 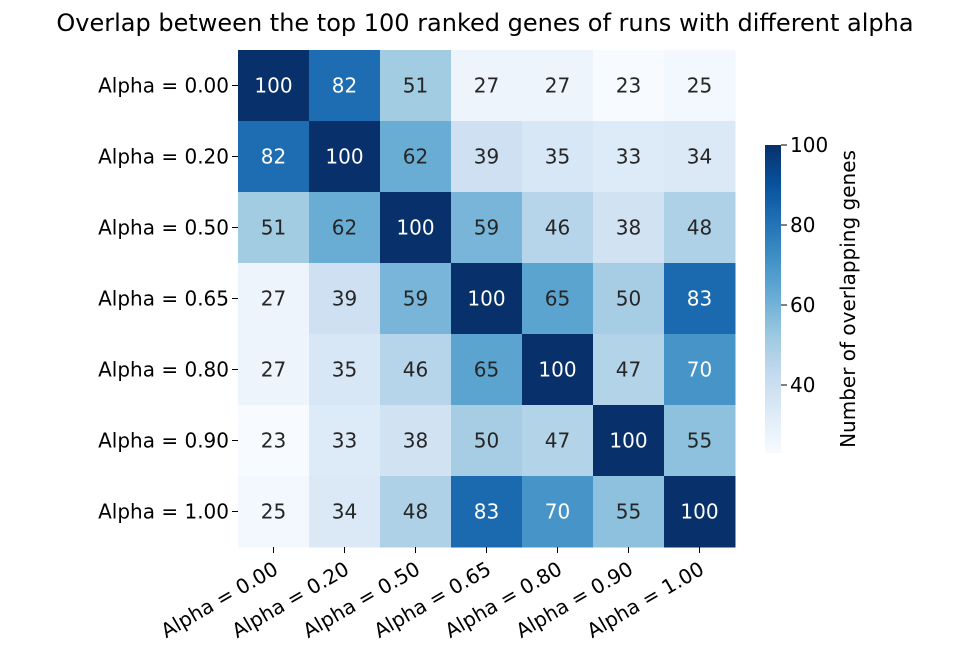 I want to click on colorbar-ticks: 40 60 80 100, so click(x=804, y=265).